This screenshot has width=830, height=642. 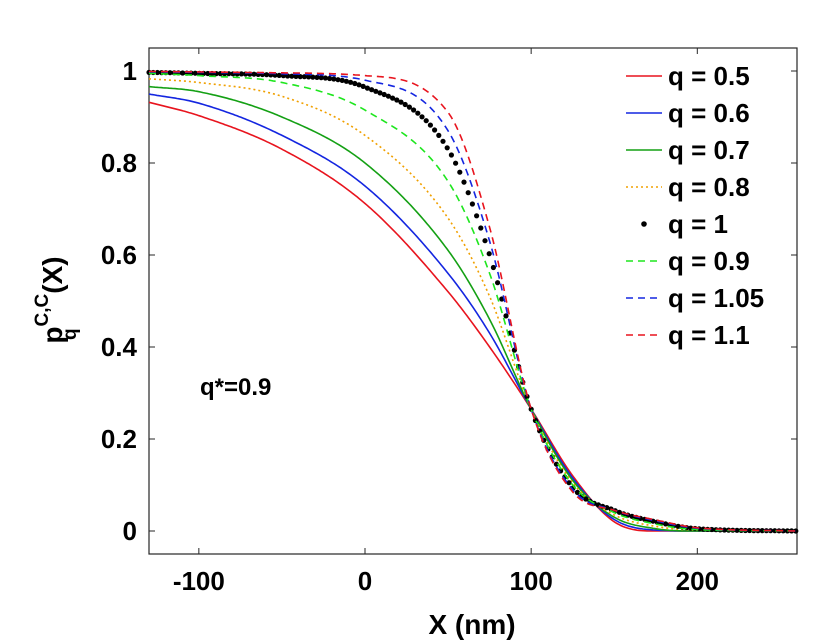 What do you see at coordinates (709, 187) in the screenshot?
I see `legend-label: q = 0.8` at bounding box center [709, 187].